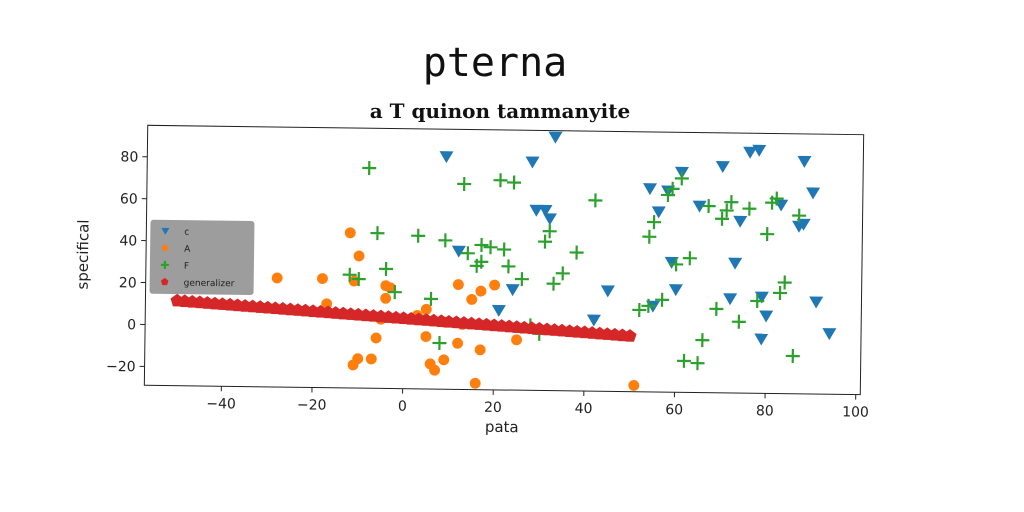 The width and height of the screenshot is (1024, 512). What do you see at coordinates (187, 250) in the screenshot?
I see `legend-label-a: A` at bounding box center [187, 250].